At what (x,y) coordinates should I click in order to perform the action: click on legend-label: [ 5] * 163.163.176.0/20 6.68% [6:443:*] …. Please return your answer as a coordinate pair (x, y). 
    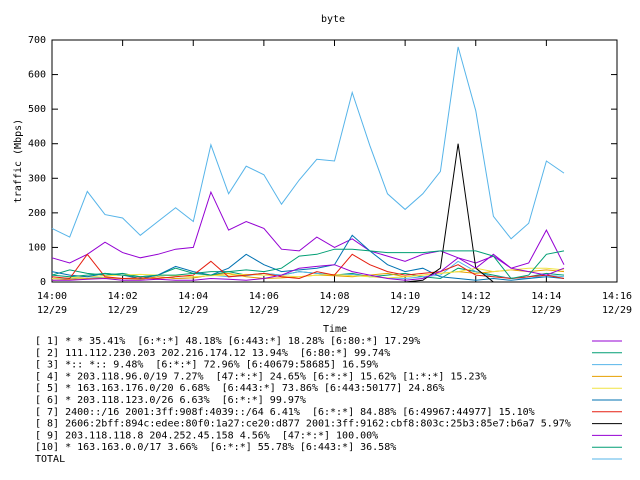
    Looking at the image, I should click on (239, 388).